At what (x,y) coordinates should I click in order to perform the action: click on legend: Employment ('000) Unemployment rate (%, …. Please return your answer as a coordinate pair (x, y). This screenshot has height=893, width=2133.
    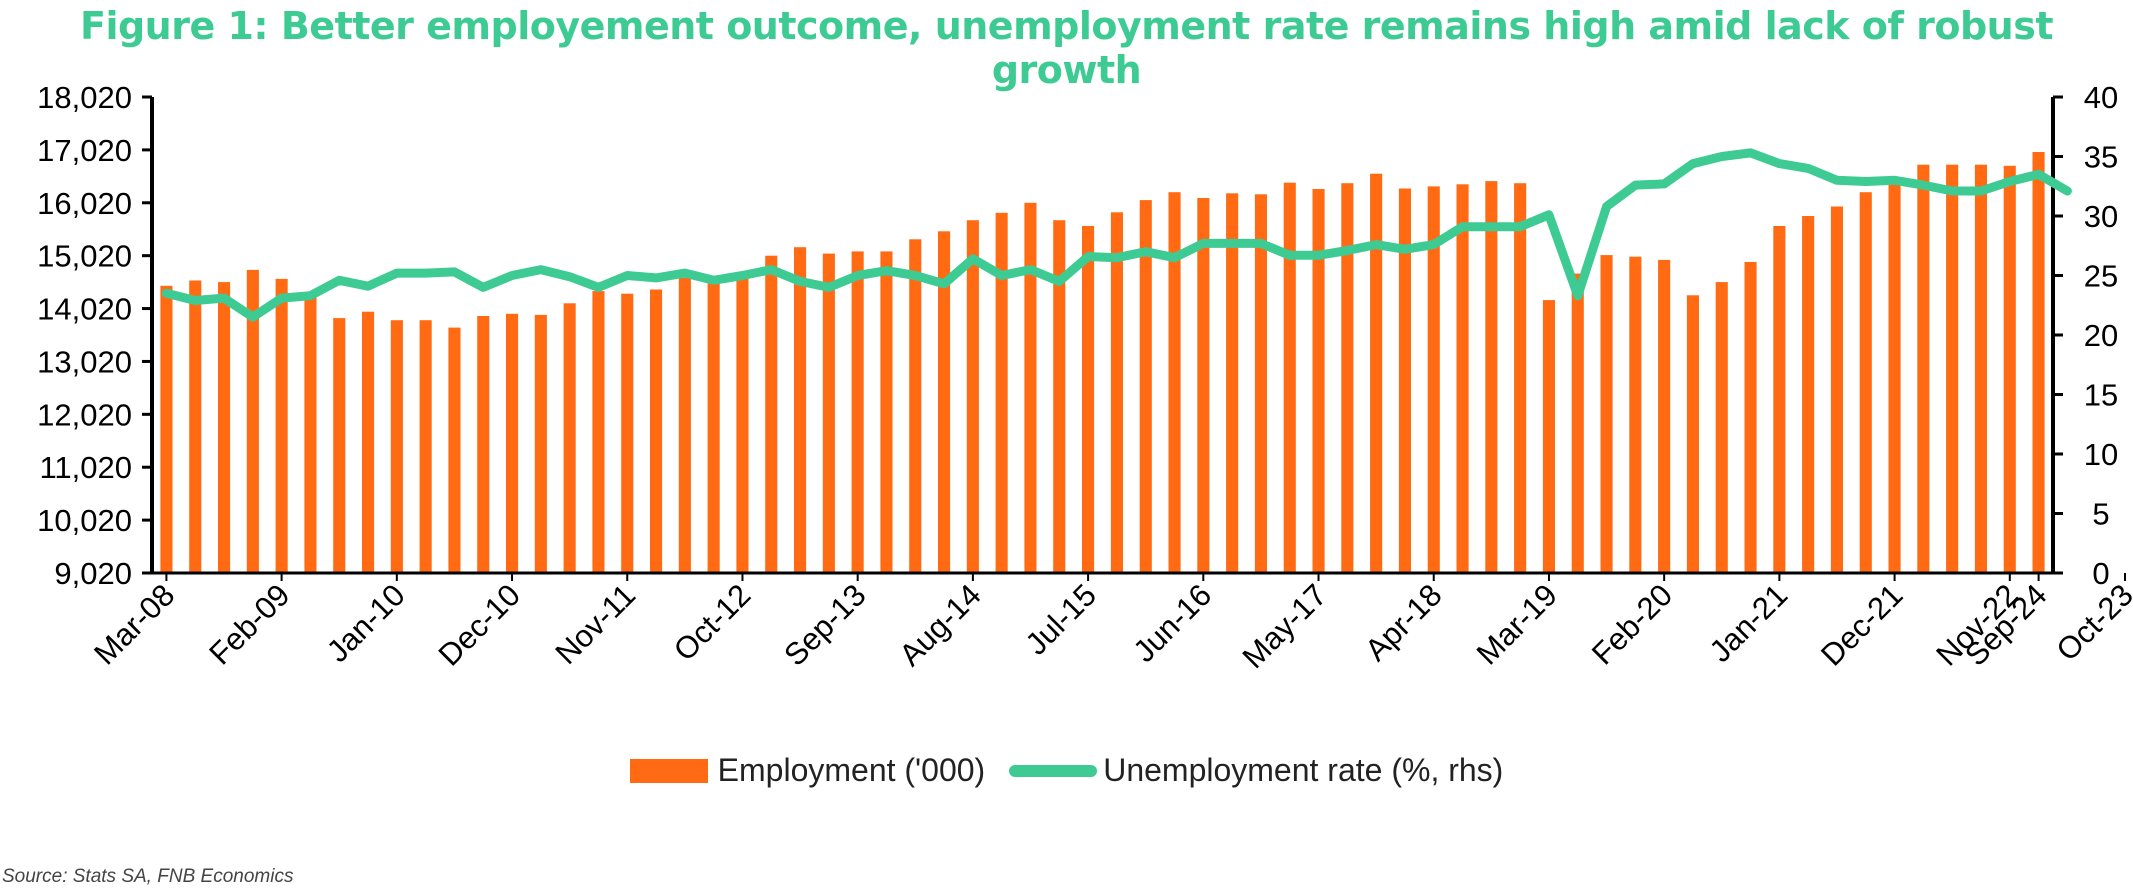
    Looking at the image, I should click on (1066, 770).